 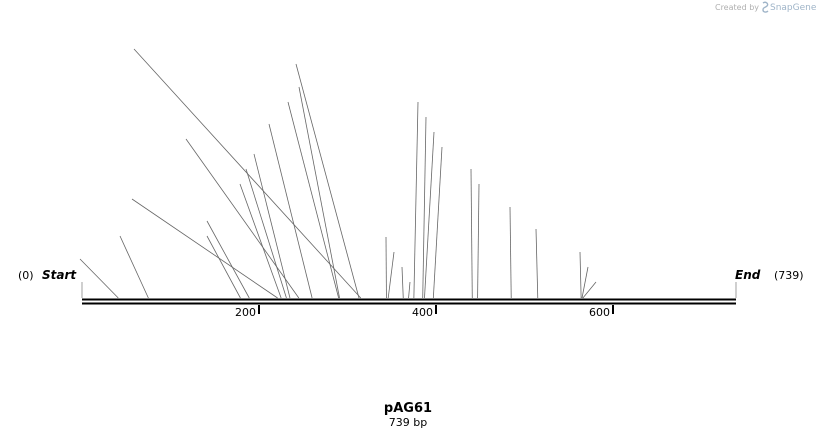 I want to click on leader-mmei, so click(x=416, y=200).